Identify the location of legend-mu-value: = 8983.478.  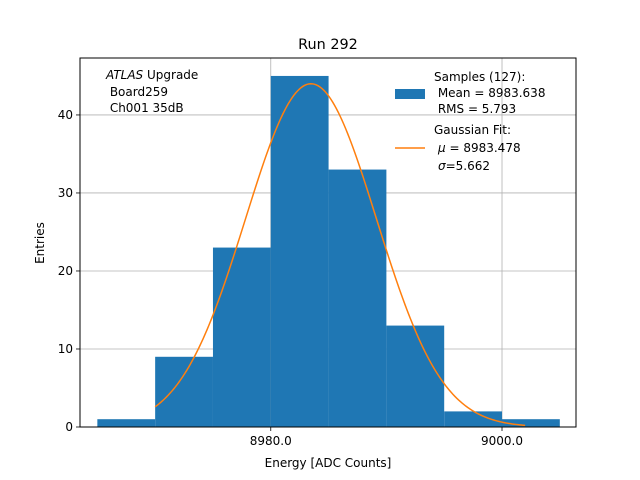
(483, 148).